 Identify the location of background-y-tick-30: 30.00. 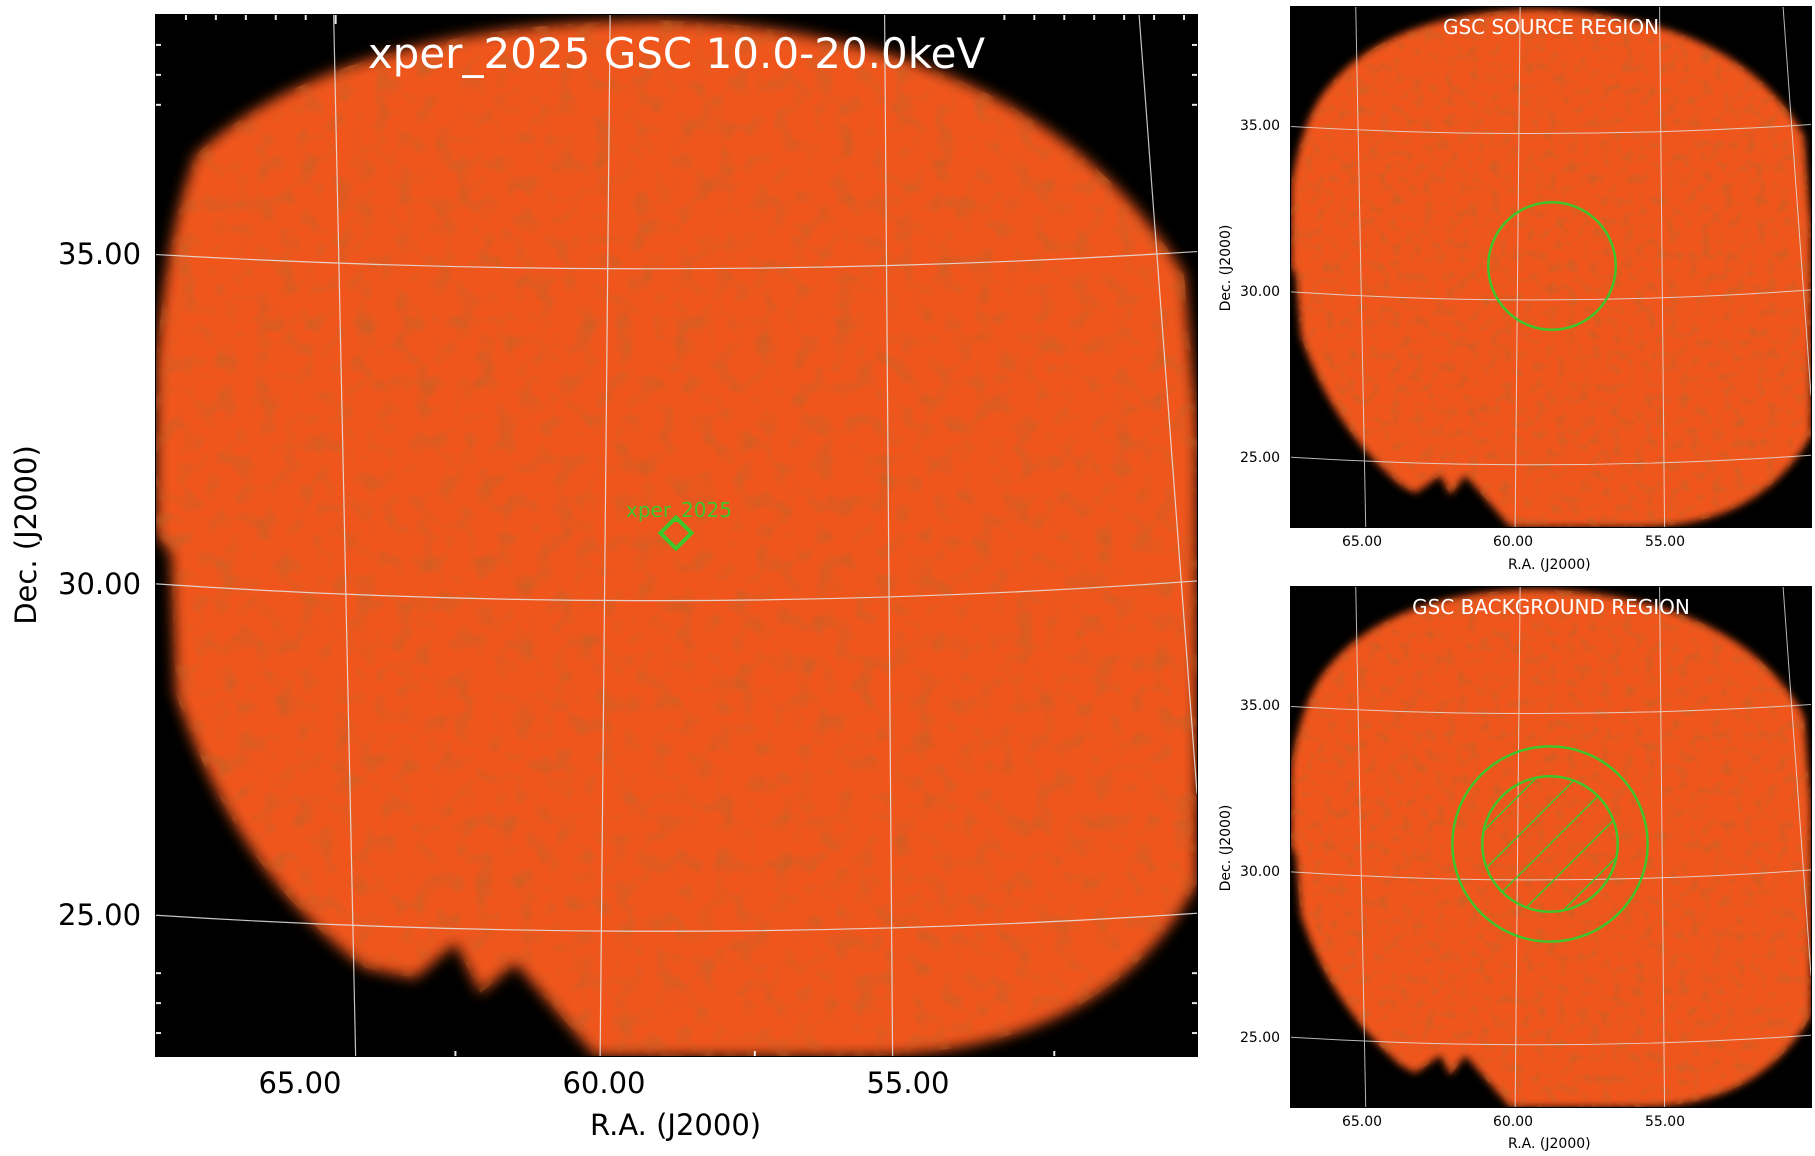
(1260, 872).